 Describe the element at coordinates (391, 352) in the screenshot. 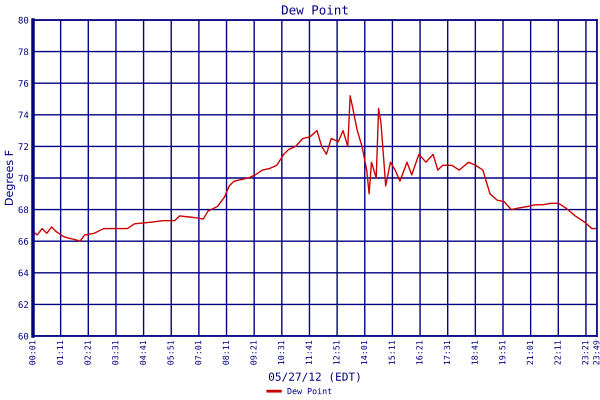

I see `x-tick-label: 15:11` at that location.